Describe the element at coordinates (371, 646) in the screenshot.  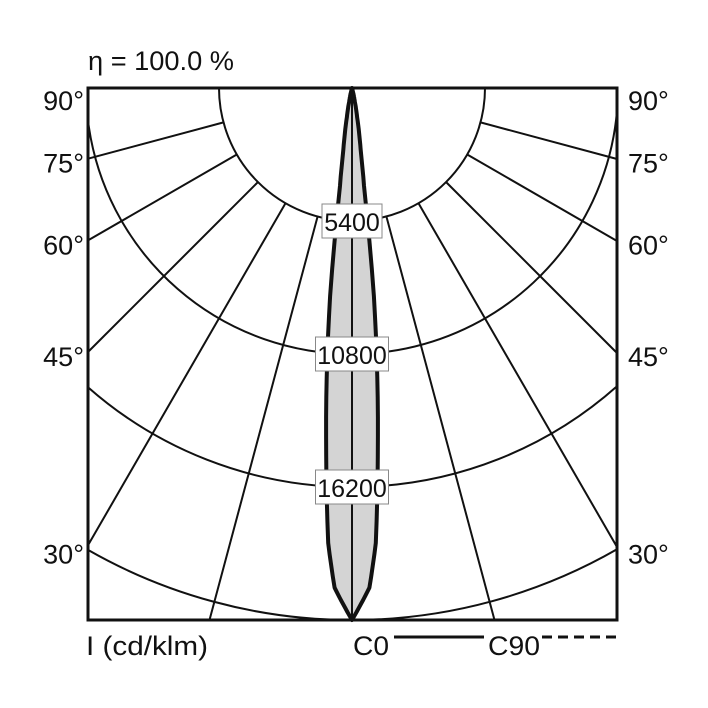
I see `legend-label-c0: C0` at that location.